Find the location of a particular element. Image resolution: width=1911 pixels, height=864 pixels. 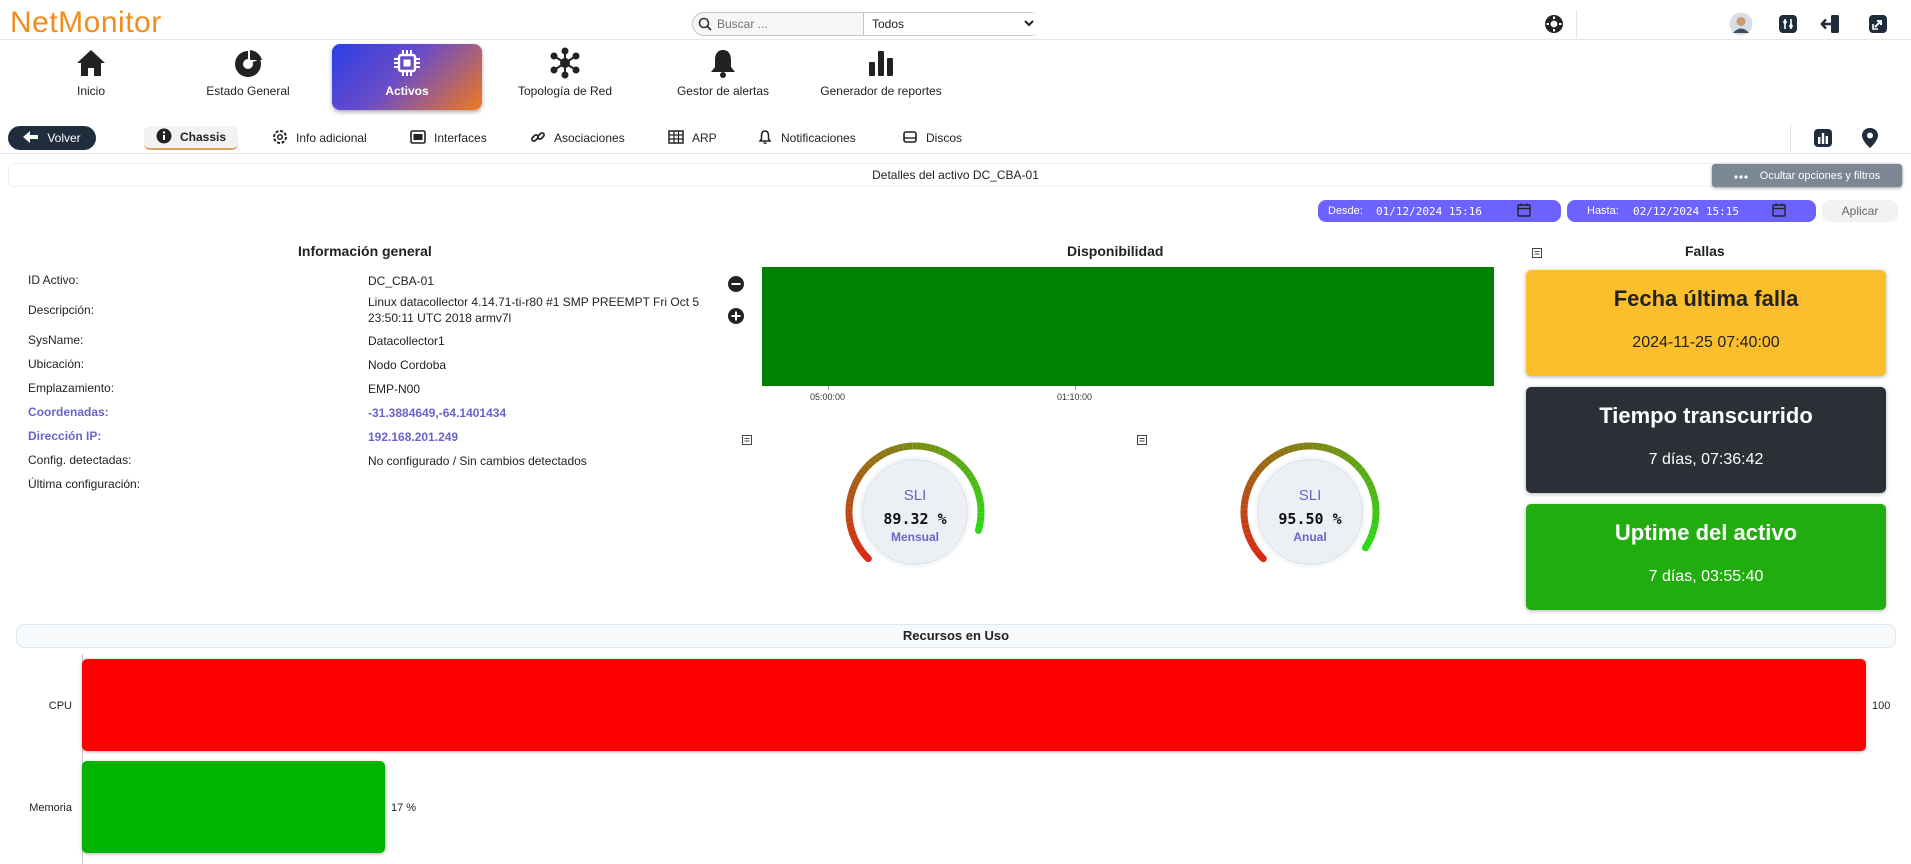

fullscreen-icon is located at coordinates (1878, 24).